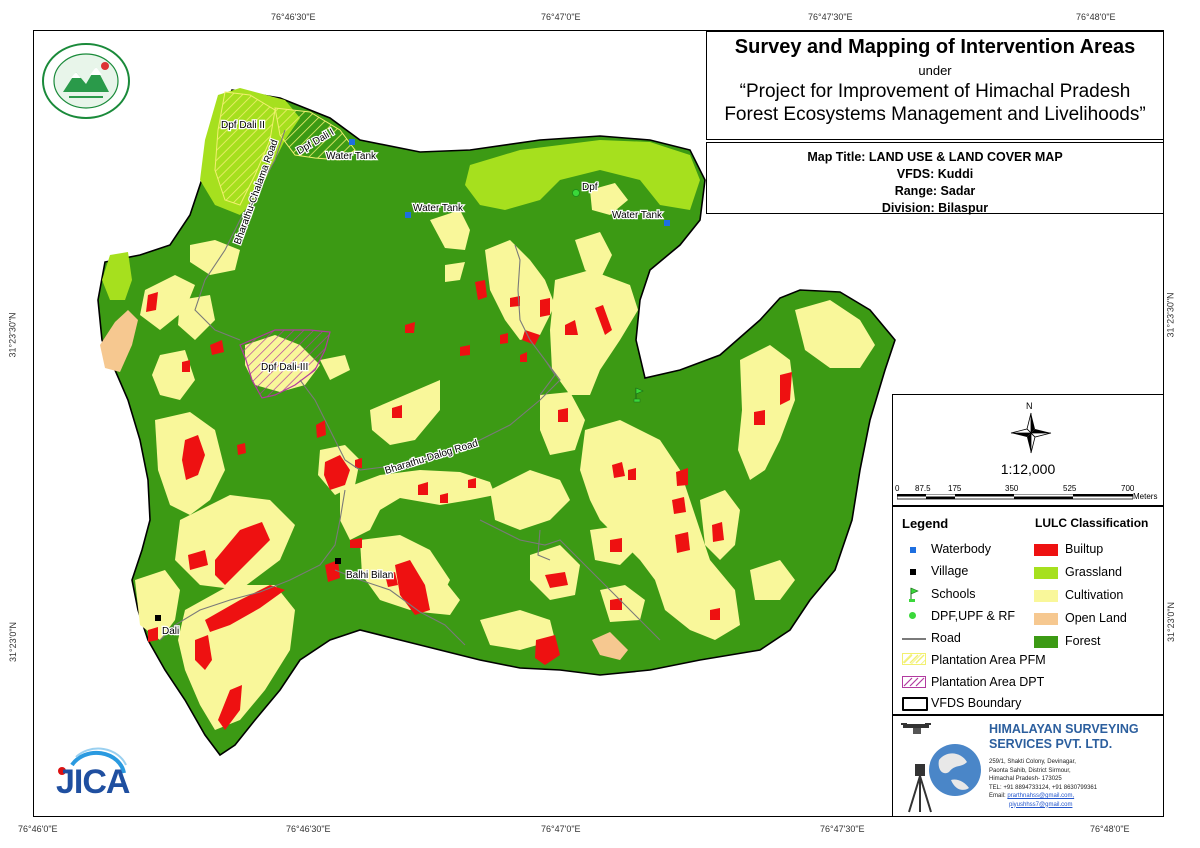 This screenshot has height=848, width=1200. I want to click on lulc-swatch-open-land, so click(1046, 619).